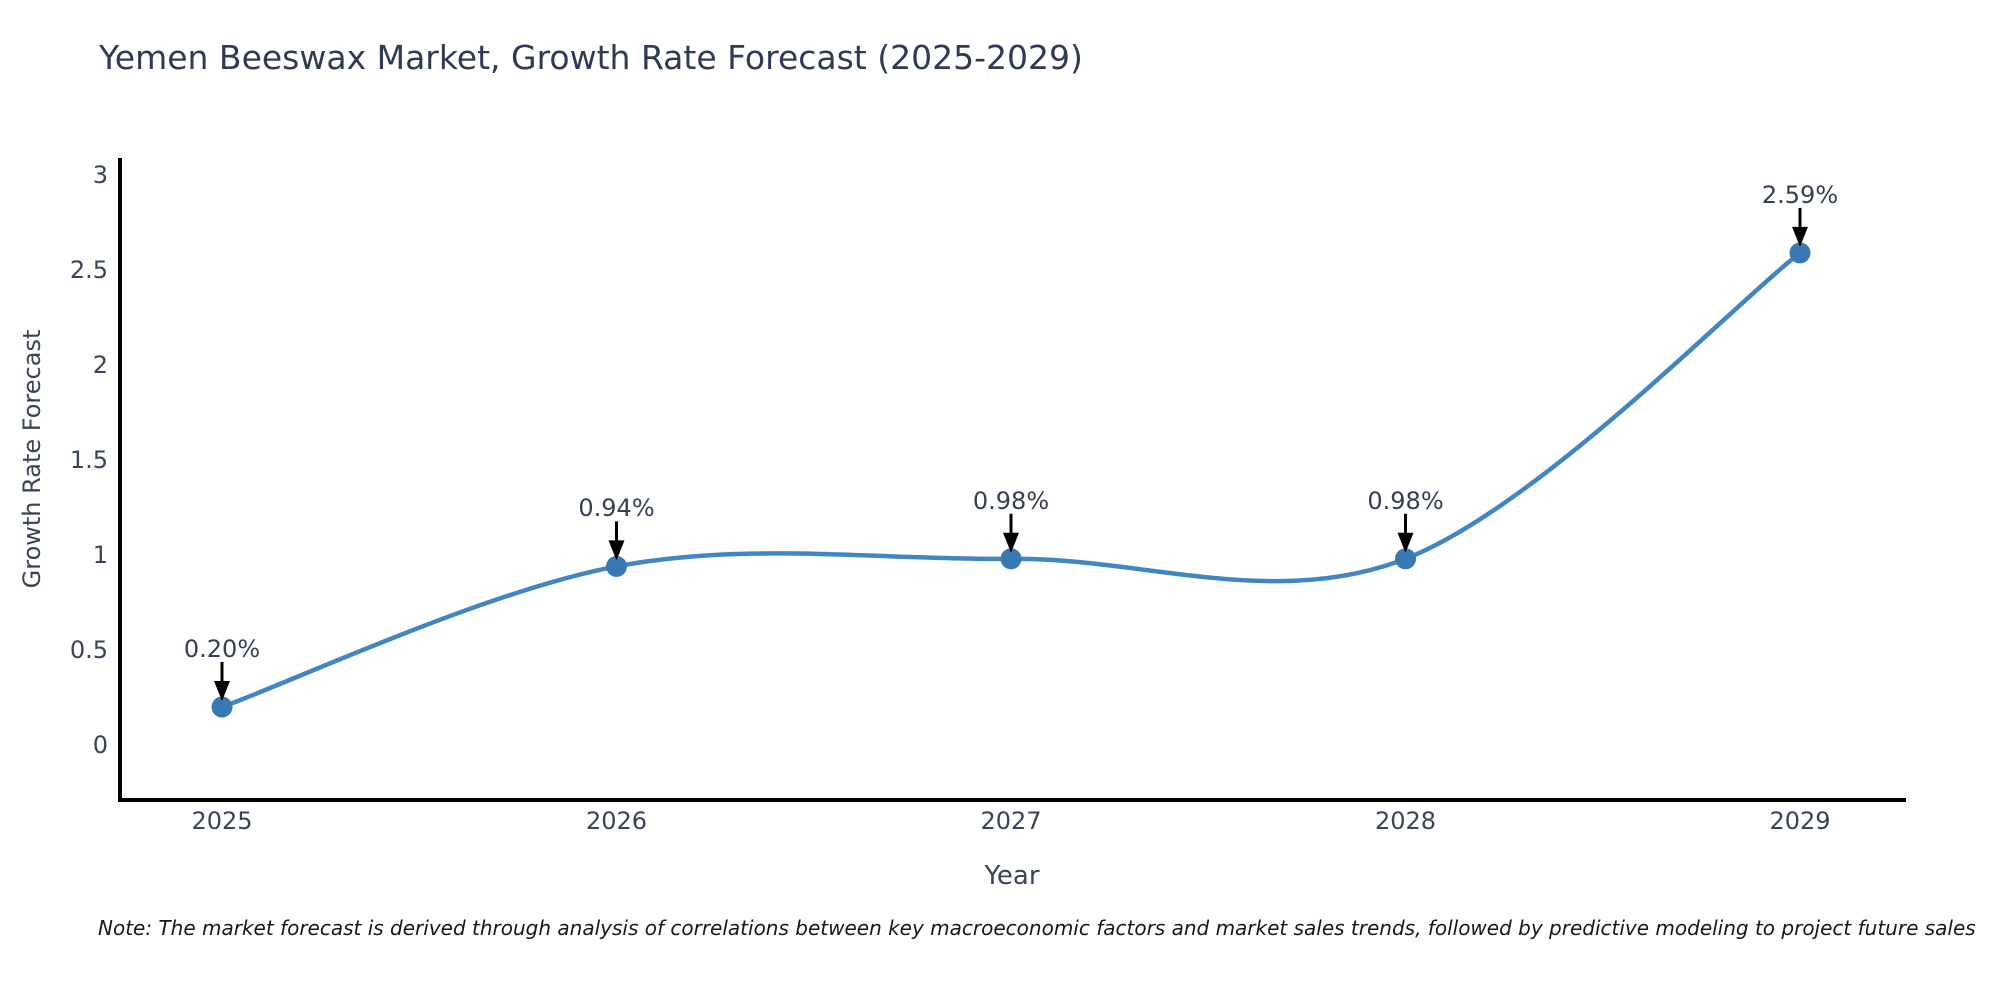 The height and width of the screenshot is (1000, 2000). I want to click on x-tick-label: 2025, so click(222, 821).